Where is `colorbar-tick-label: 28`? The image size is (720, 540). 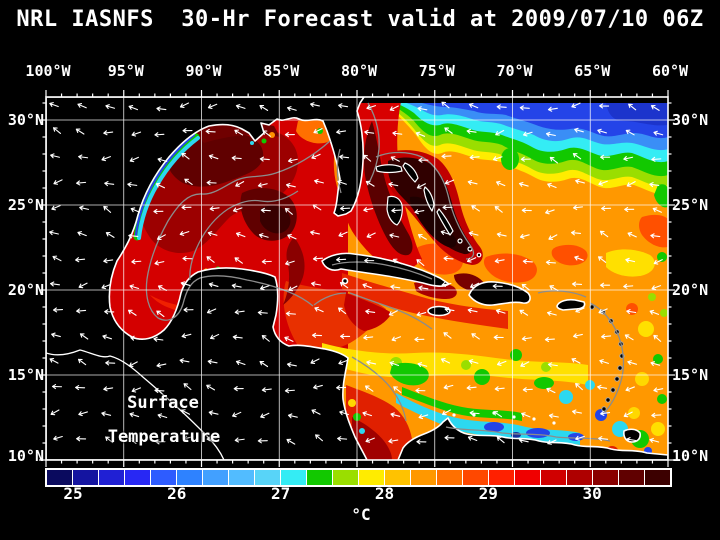
colorbar-tick-label: 28 is located at coordinates (384, 493).